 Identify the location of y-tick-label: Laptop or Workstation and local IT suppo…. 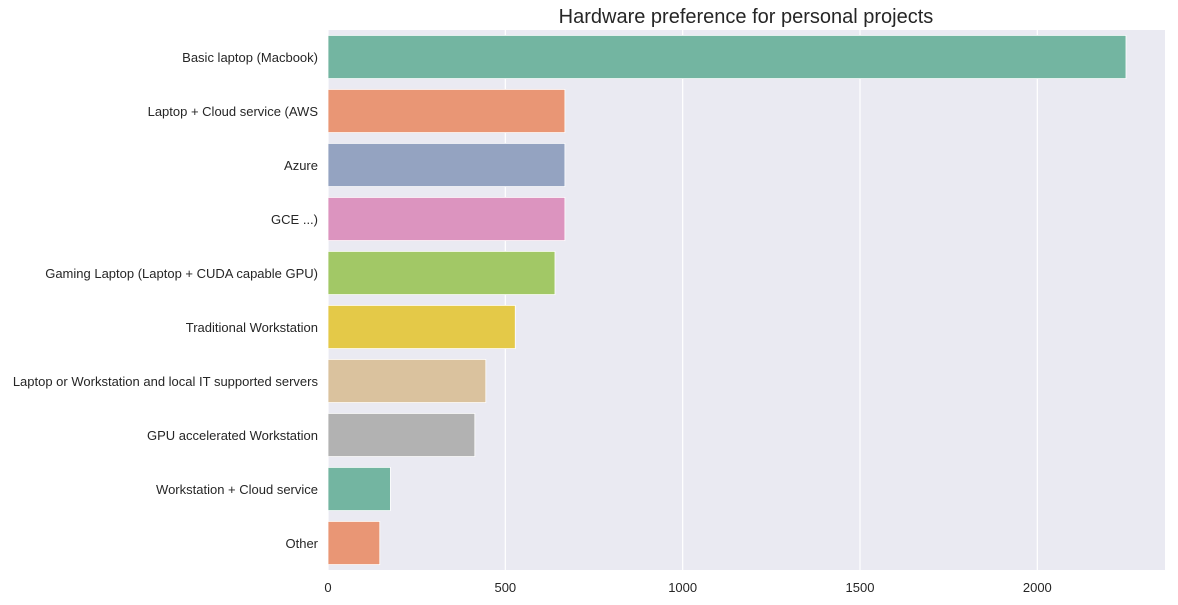
(166, 381).